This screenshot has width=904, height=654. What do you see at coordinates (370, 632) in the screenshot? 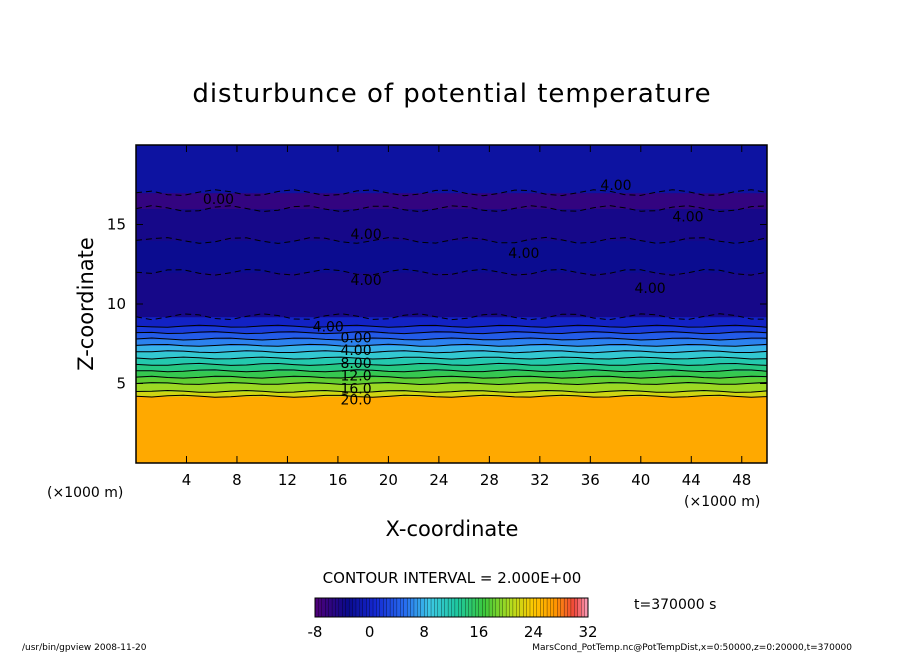
I see `colorbar-tick-label: 0` at bounding box center [370, 632].